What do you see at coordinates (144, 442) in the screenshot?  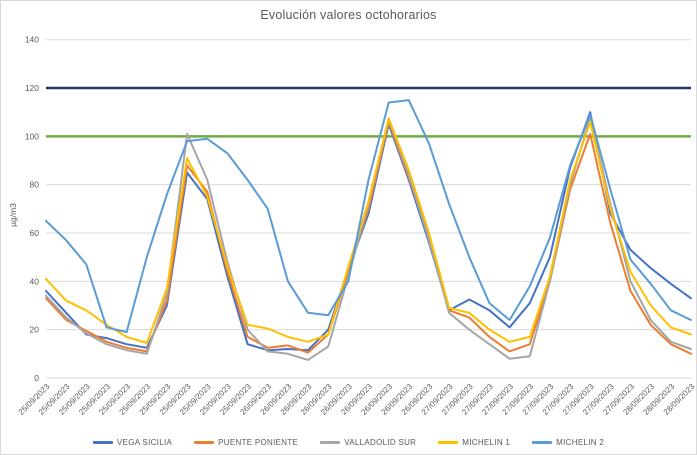 I see `legend-label: VEGA SICILIA` at bounding box center [144, 442].